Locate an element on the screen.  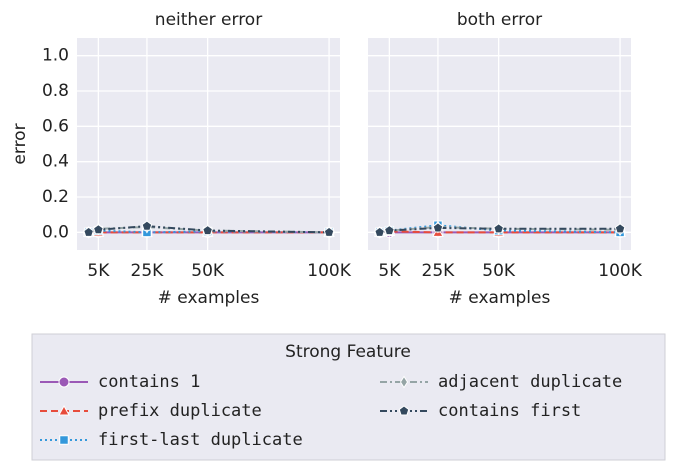
panel-title: neither error is located at coordinates (208, 20).